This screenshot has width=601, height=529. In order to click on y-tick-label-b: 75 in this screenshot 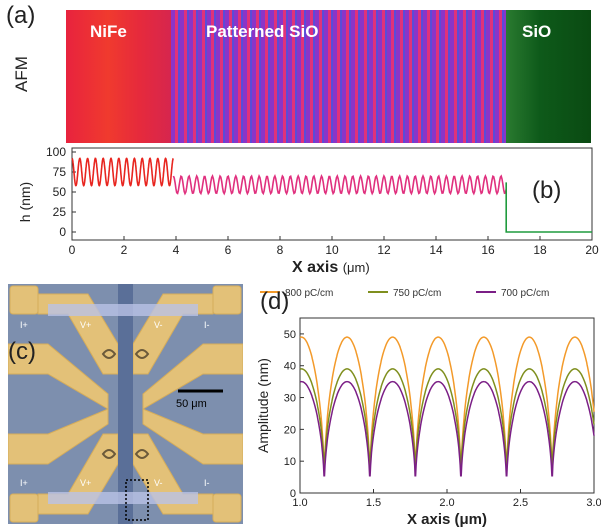, I will do `click(60, 172)`.